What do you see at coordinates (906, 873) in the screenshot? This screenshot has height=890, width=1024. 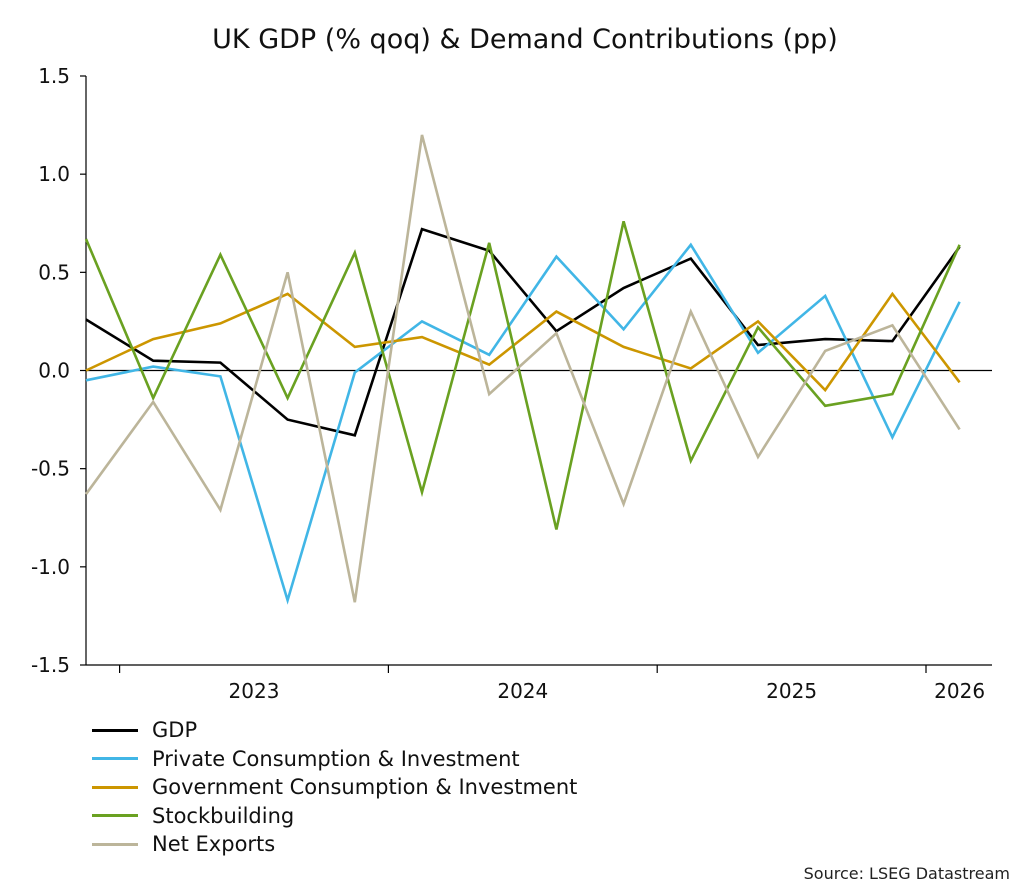 I see `source-note: Source: LSEG Datastream` at bounding box center [906, 873].